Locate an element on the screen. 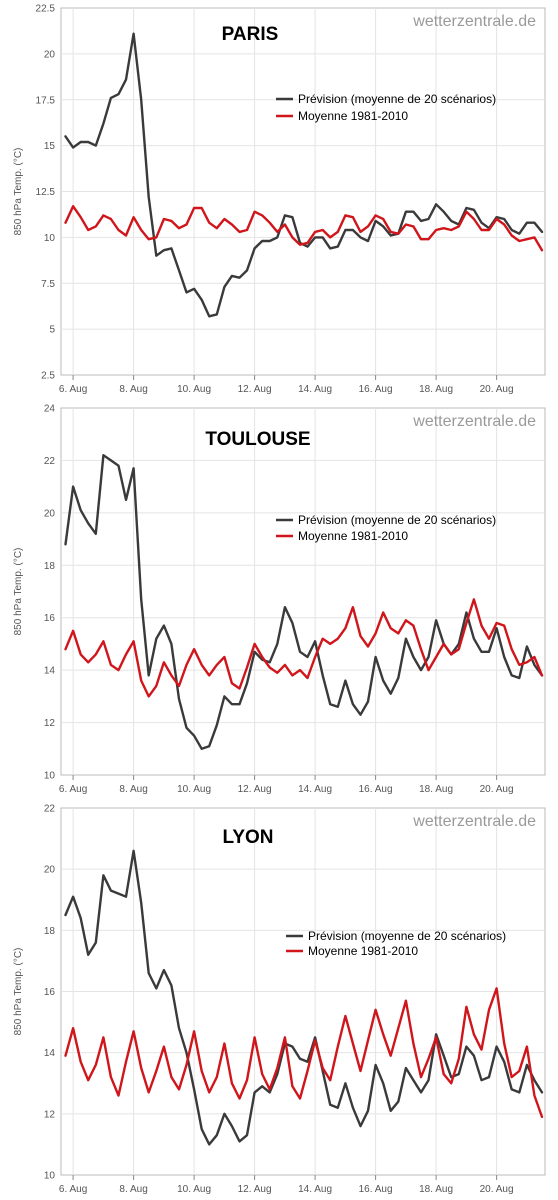 Image resolution: width=558 pixels, height=1200 pixels. lyon-mean-line is located at coordinates (304, 1053).